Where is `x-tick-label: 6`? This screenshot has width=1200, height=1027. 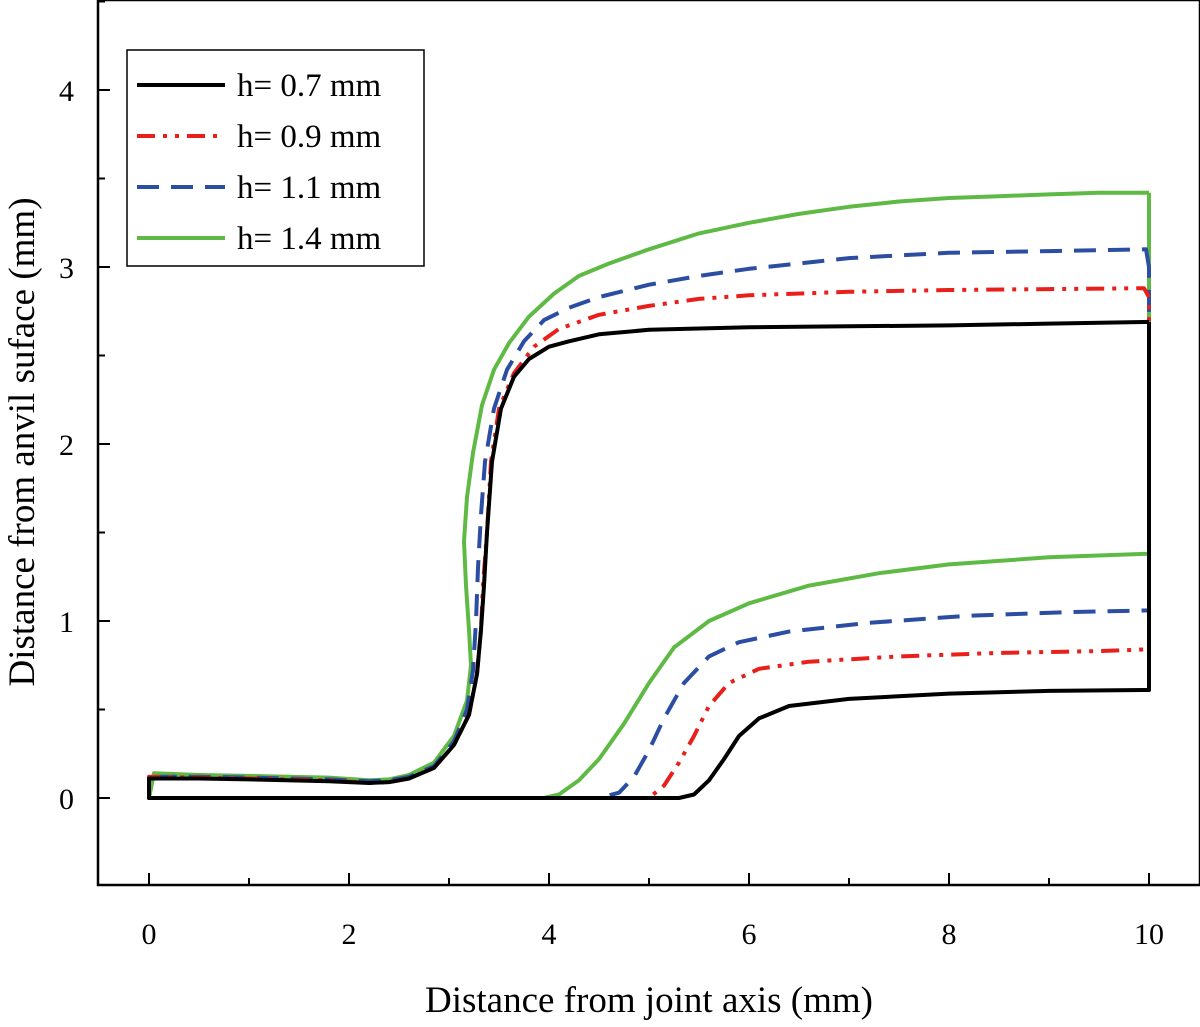
x-tick-label: 6 is located at coordinates (749, 934).